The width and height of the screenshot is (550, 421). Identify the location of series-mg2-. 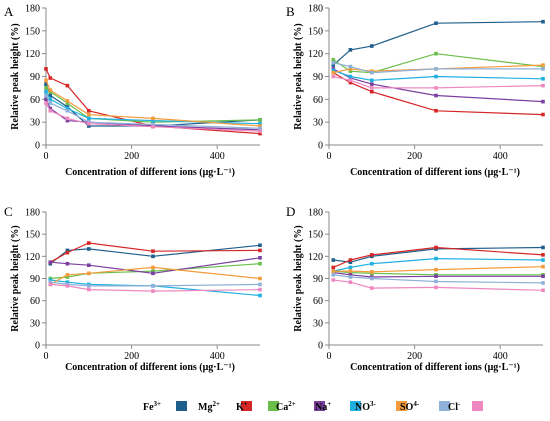
(155, 253).